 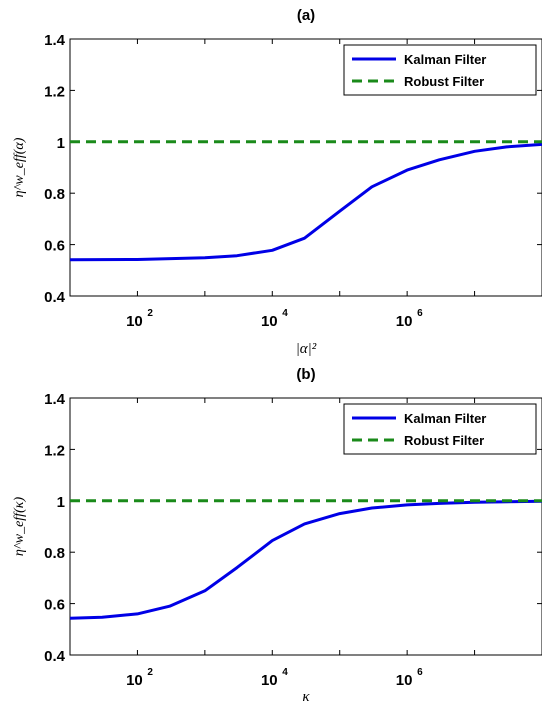 I want to click on chart-title: (b), so click(x=305, y=374).